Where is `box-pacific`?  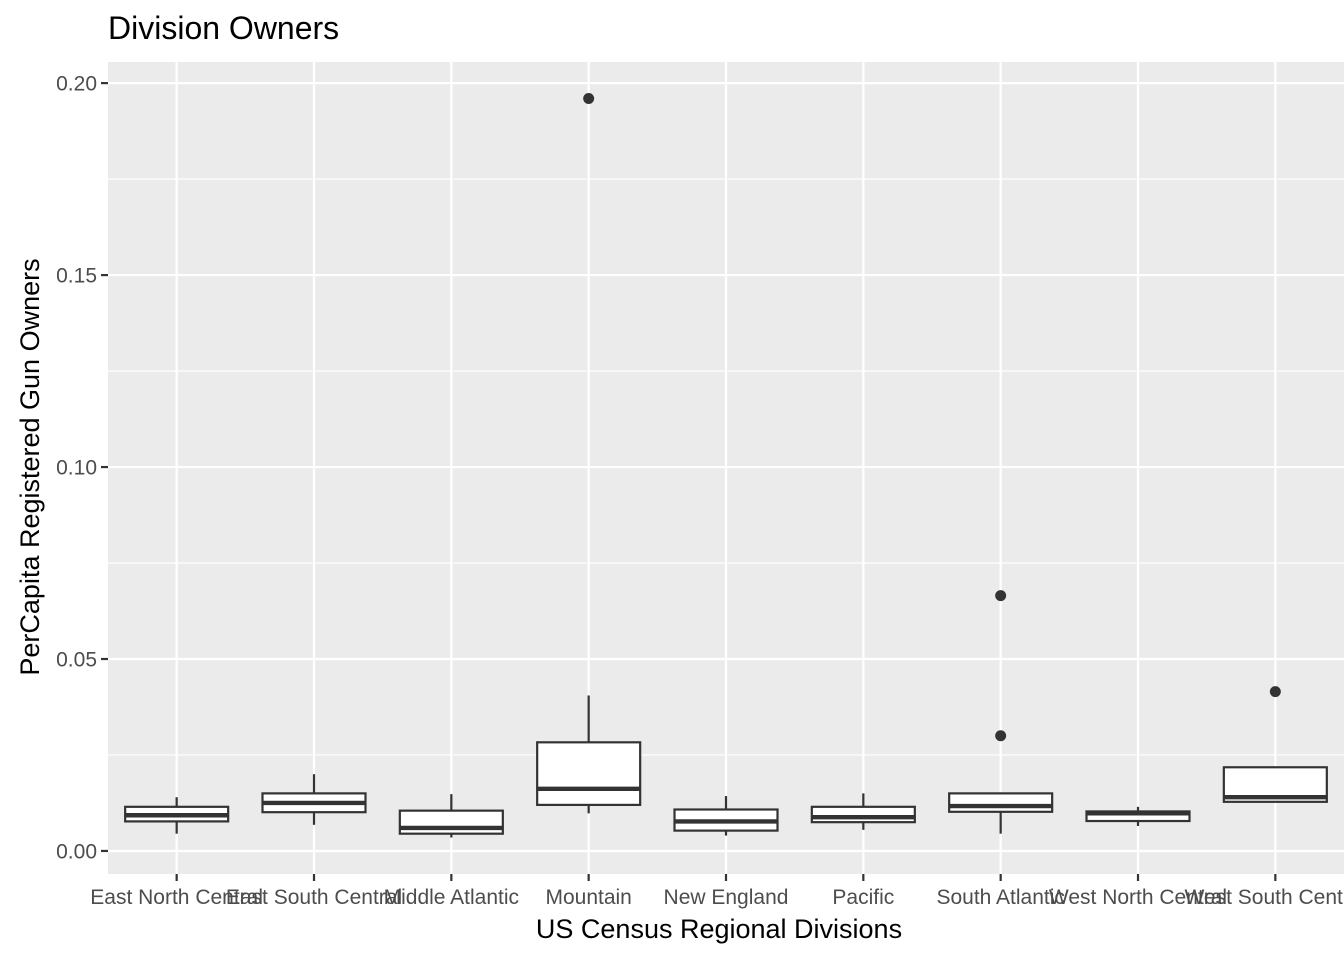
box-pacific is located at coordinates (863, 811).